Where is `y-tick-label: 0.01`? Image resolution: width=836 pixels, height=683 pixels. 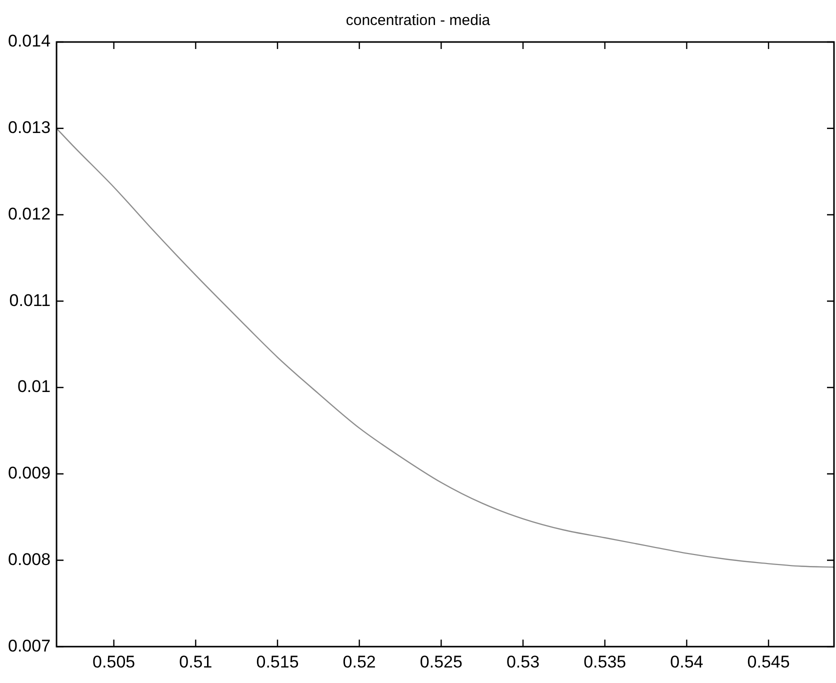 y-tick-label: 0.01 is located at coordinates (34, 386).